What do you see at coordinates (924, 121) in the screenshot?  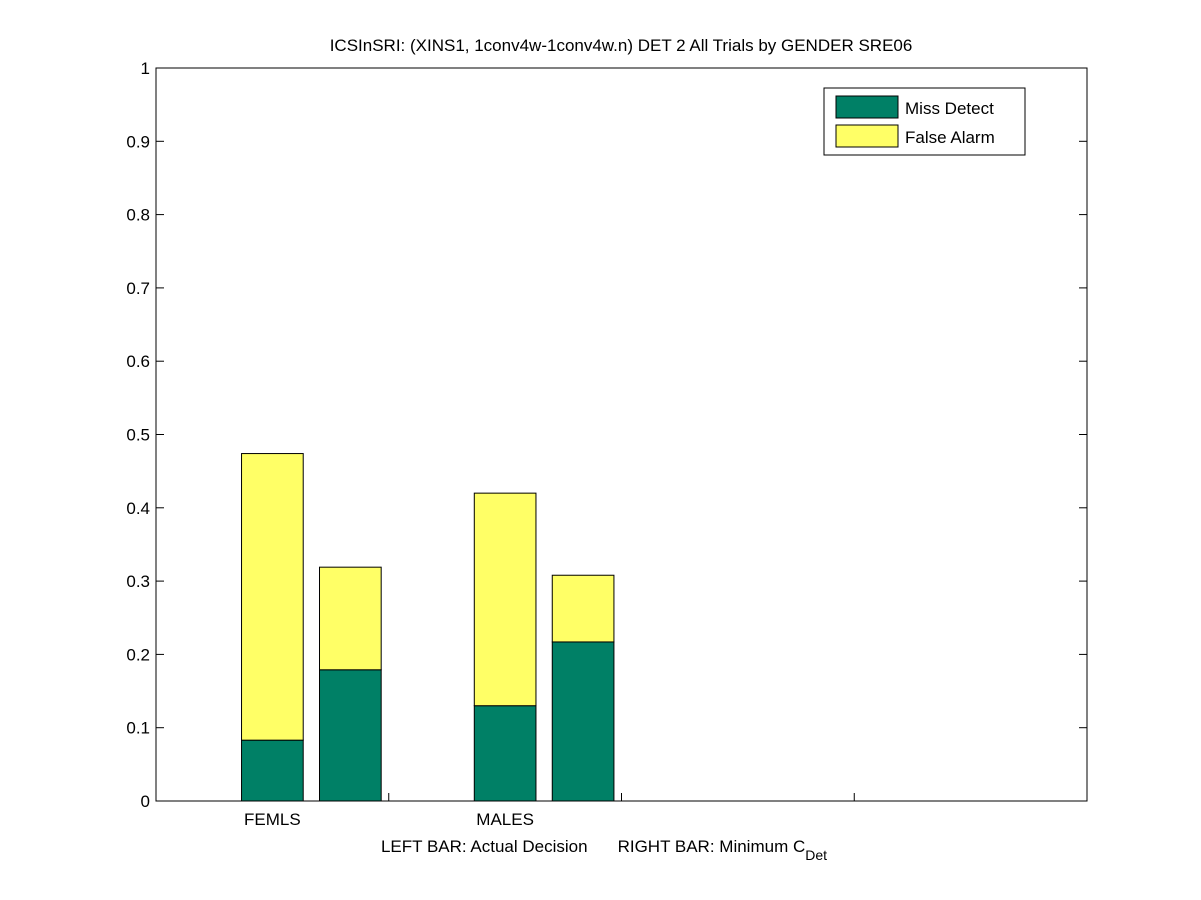 I see `legend: Miss Detect False Alarm` at bounding box center [924, 121].